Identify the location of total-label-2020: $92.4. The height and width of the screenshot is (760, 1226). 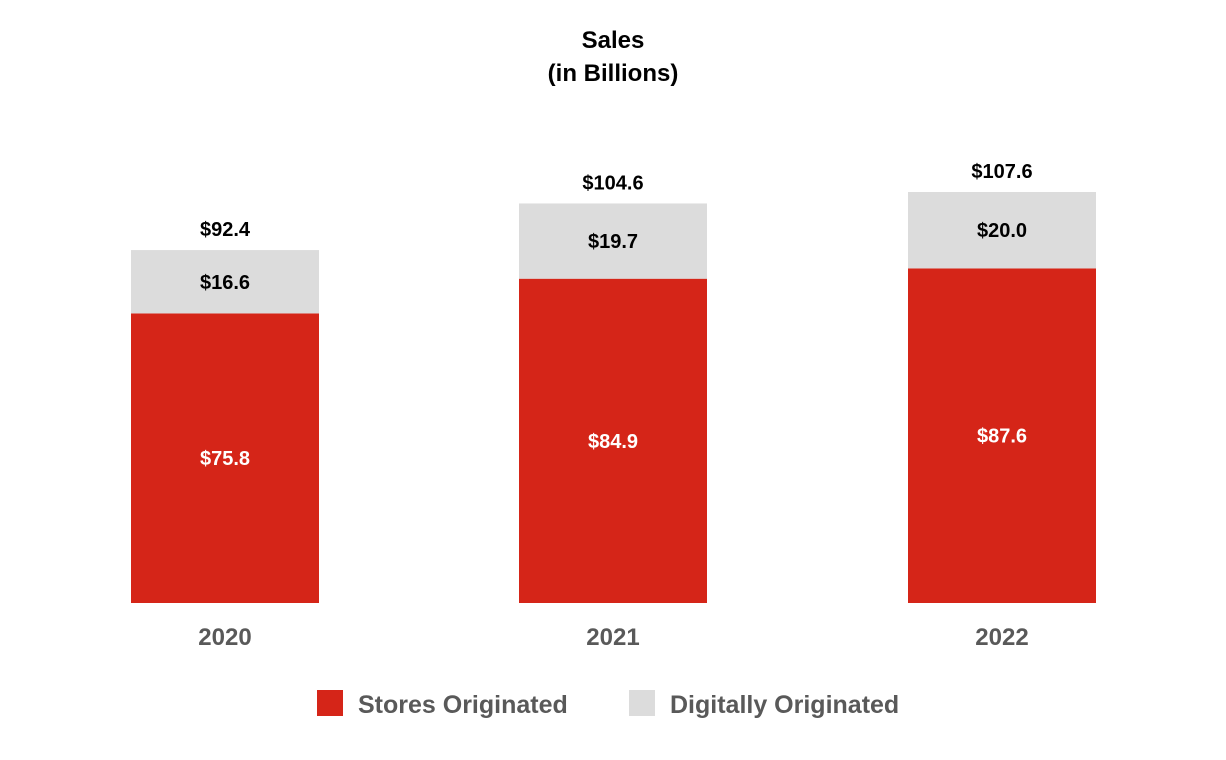
(225, 230).